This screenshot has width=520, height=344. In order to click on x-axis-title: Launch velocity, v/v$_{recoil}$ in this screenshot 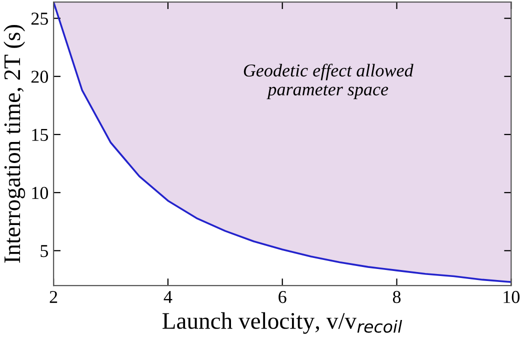, I will do `click(282, 323)`.